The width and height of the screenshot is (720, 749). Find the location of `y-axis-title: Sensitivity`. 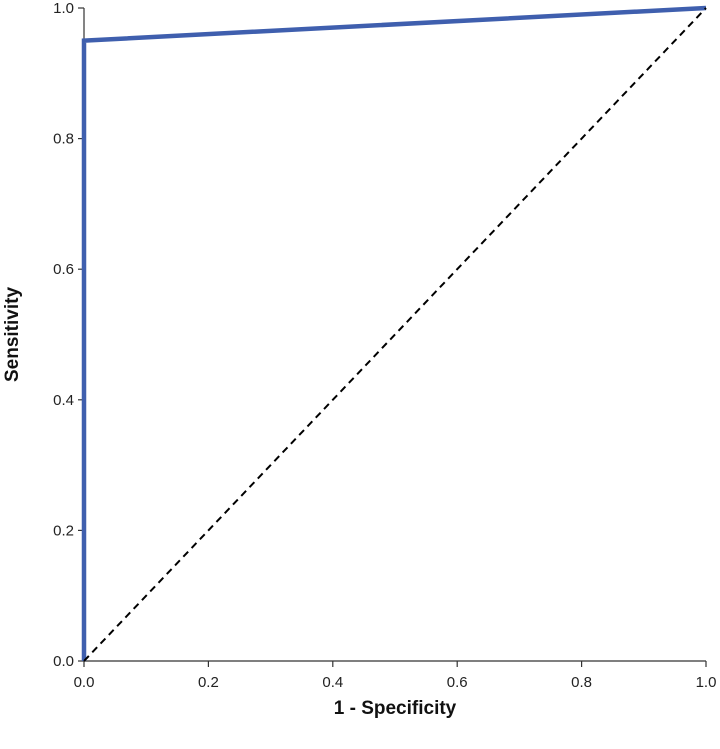

y-axis-title: Sensitivity is located at coordinates (12, 334).